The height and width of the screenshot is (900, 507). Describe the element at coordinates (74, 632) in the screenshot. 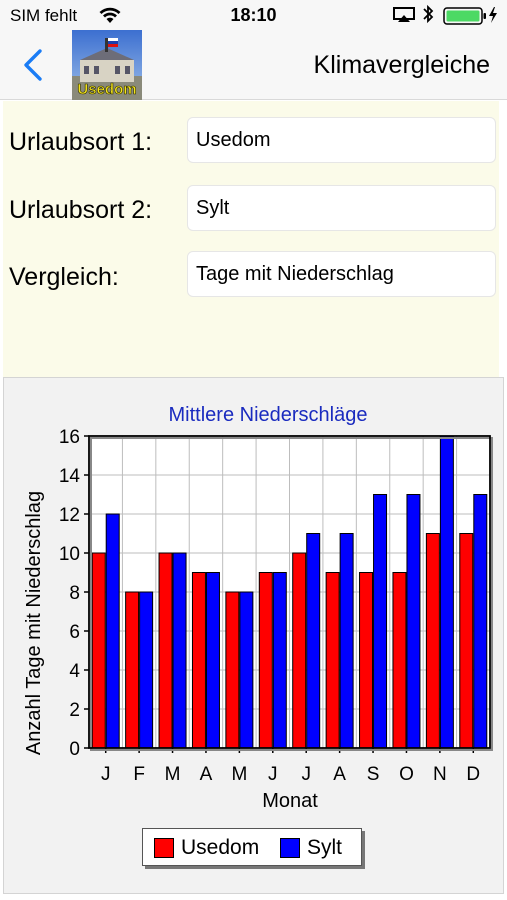

I see `y-tick-label: 6` at that location.